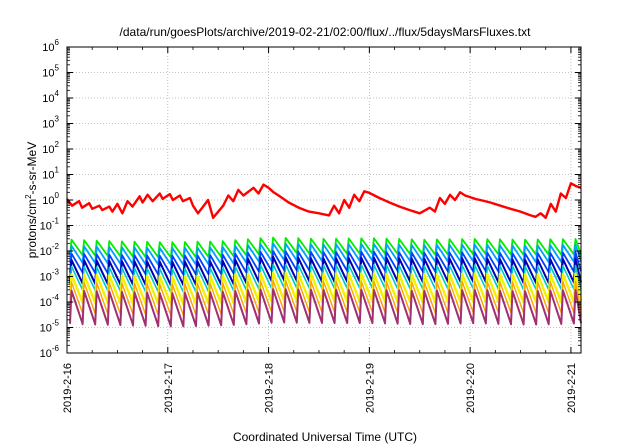 The height and width of the screenshot is (448, 640). I want to click on x-tick-label: 2019-2-20, so click(471, 388).